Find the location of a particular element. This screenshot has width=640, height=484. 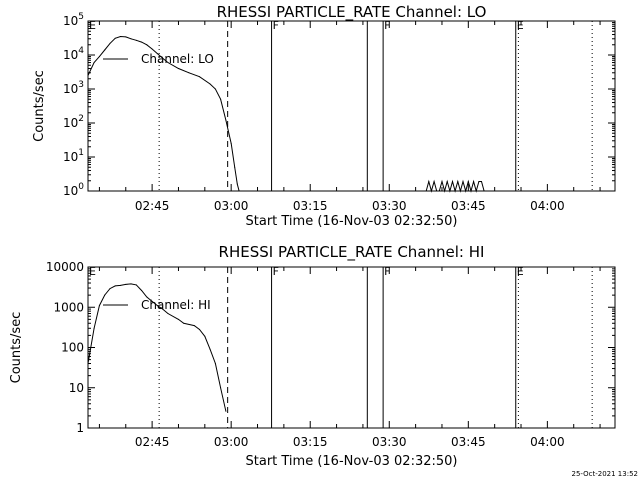

legend-label: Channel: LO is located at coordinates (177, 59).